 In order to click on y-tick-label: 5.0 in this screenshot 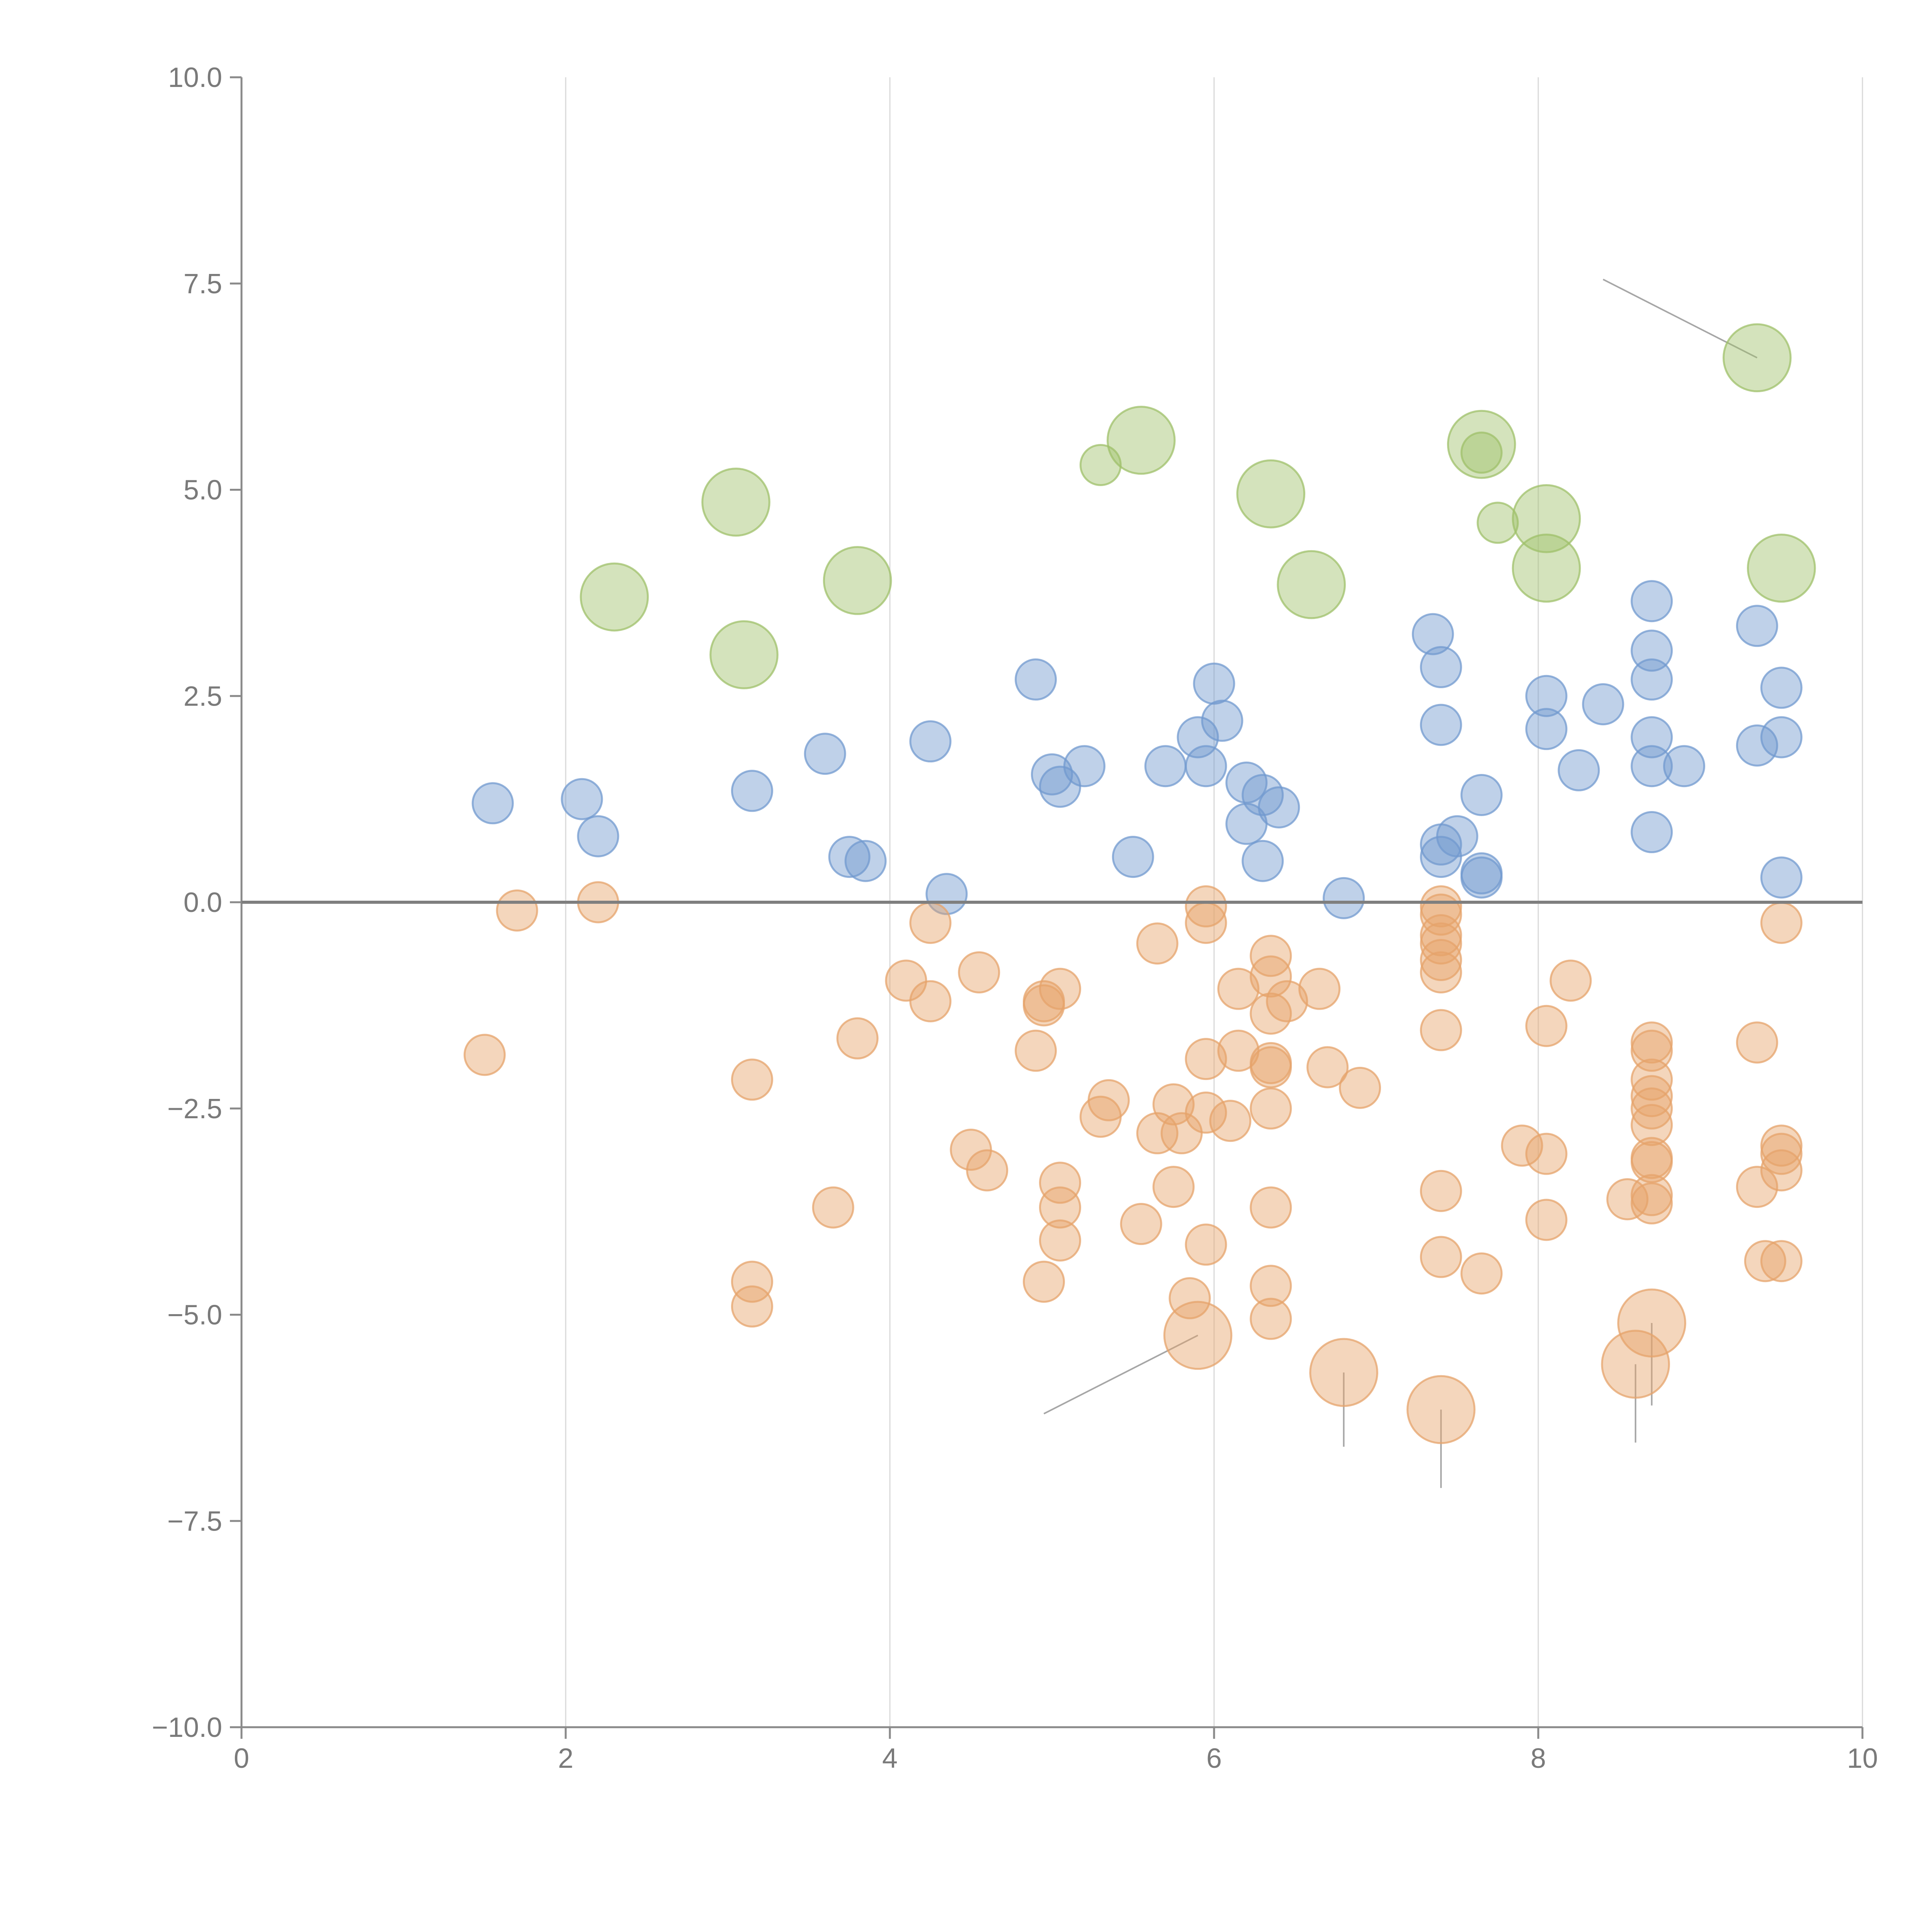, I will do `click(203, 491)`.